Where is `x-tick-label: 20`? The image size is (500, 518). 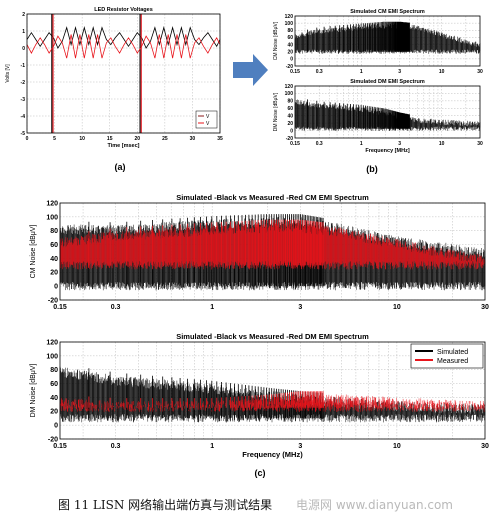 x-tick-label: 20 is located at coordinates (138, 139).